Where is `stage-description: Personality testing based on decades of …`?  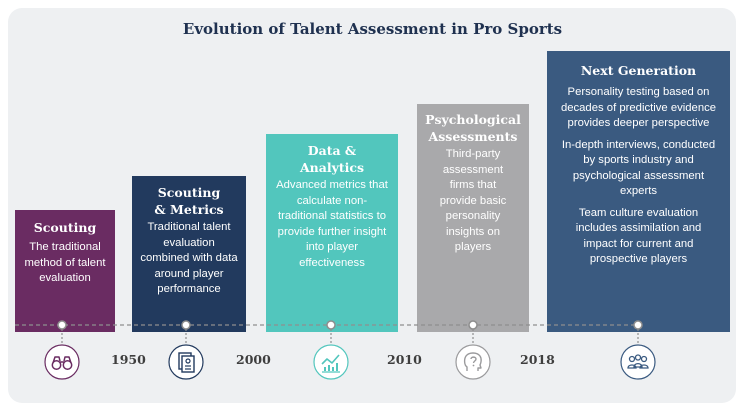
stage-description: Personality testing based on decades of … is located at coordinates (638, 107).